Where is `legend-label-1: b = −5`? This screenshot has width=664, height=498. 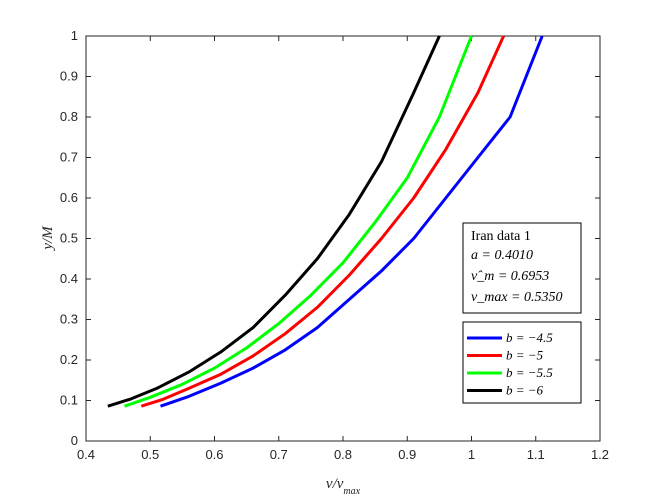
legend-label-1: b = −5 is located at coordinates (525, 355).